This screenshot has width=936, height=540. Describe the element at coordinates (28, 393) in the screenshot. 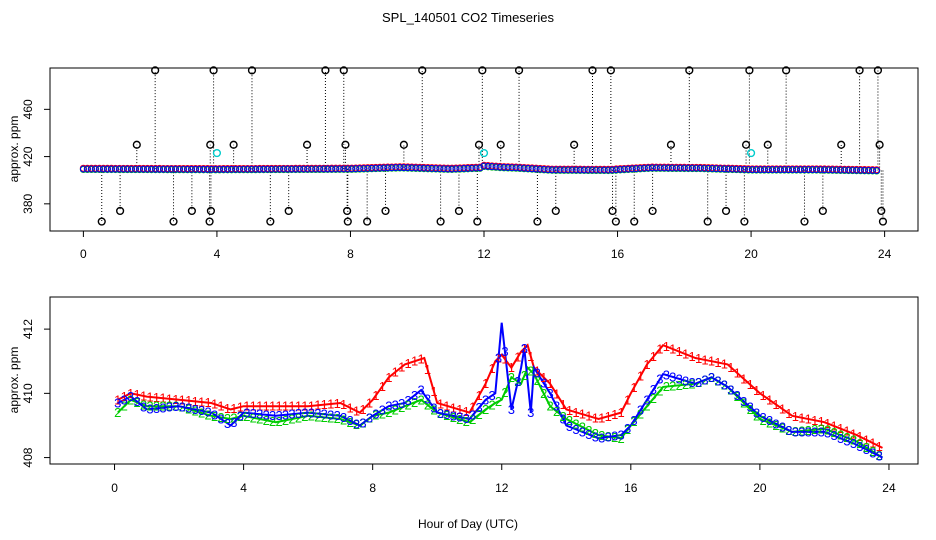

I see `bottom-y-tick-label: 410` at that location.